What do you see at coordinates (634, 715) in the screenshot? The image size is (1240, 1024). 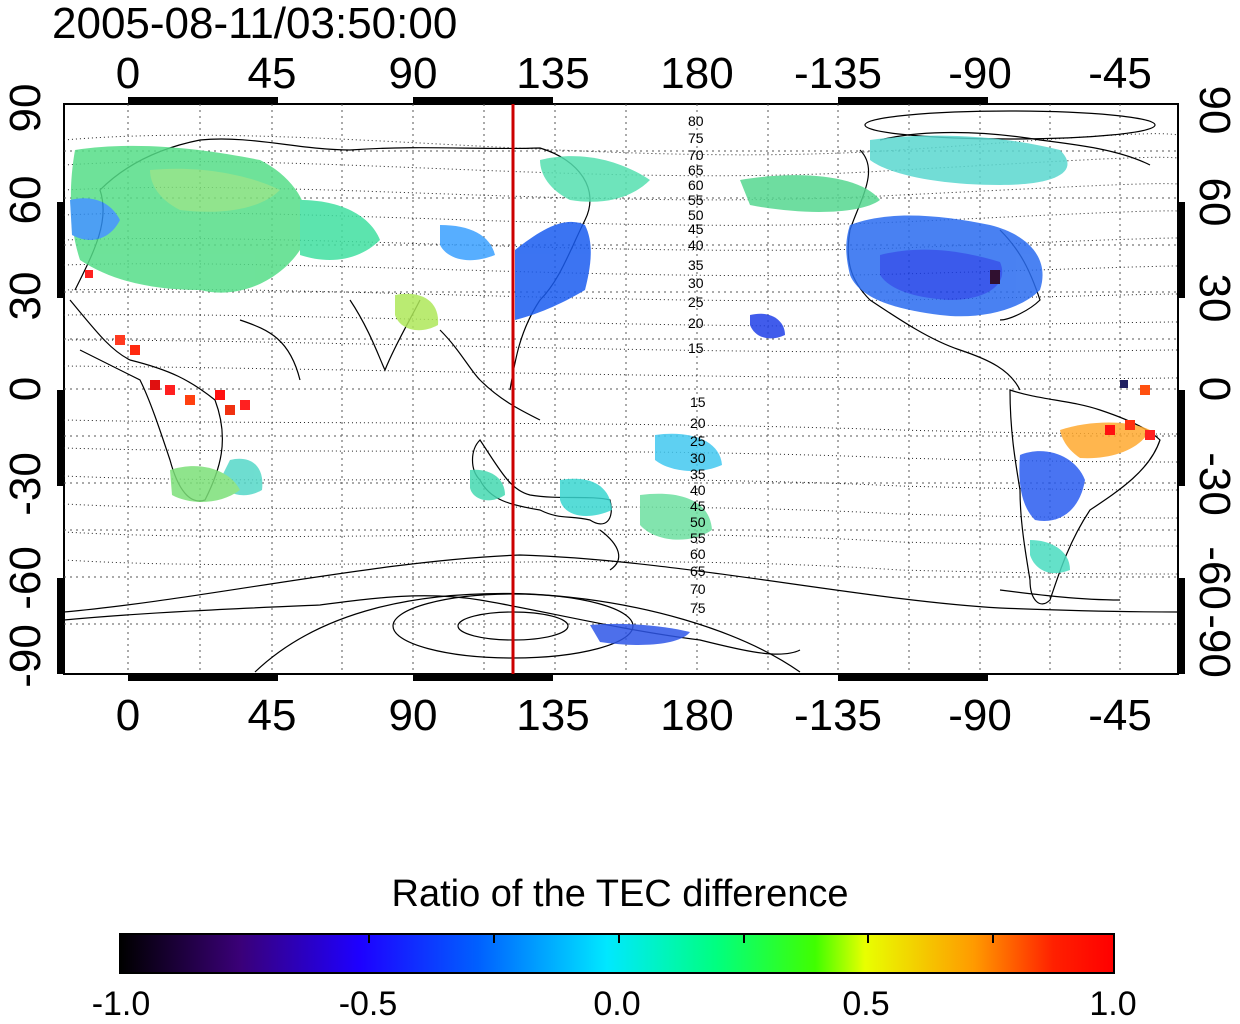 I see `bottom-longitude-labels: 0 45 90 135 180 -135 -90 -45` at bounding box center [634, 715].